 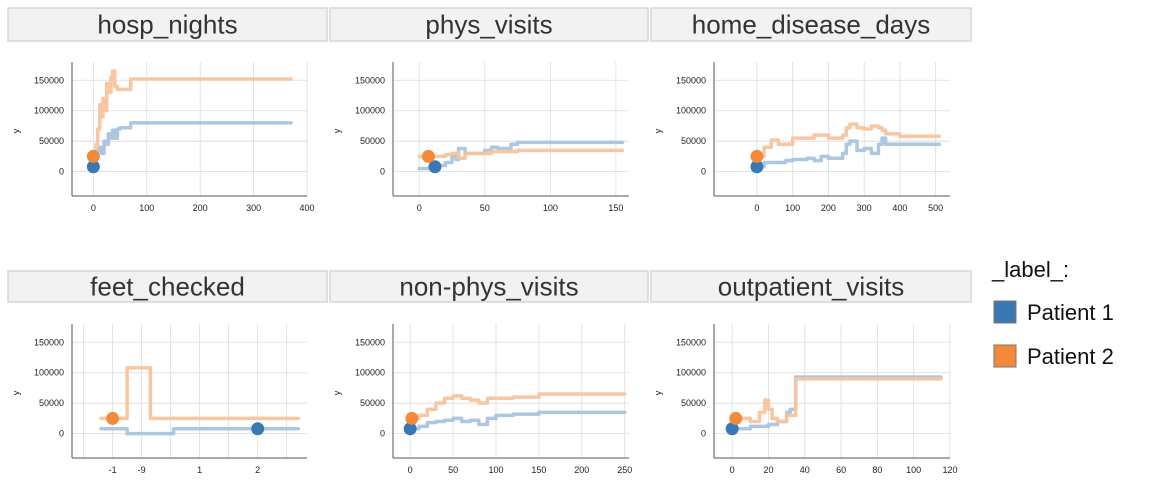 I want to click on y-axis-label-hosp-nights: y, so click(x=16, y=130).